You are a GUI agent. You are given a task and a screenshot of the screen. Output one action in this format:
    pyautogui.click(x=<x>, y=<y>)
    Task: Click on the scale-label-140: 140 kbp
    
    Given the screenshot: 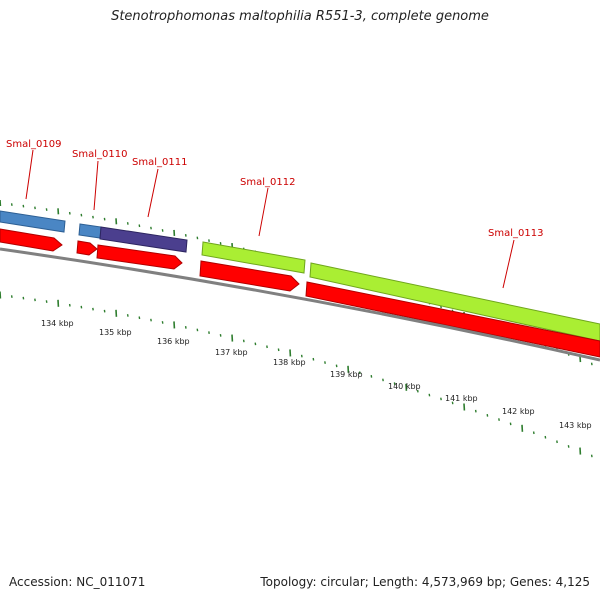 What is the action you would take?
    pyautogui.click(x=404, y=386)
    